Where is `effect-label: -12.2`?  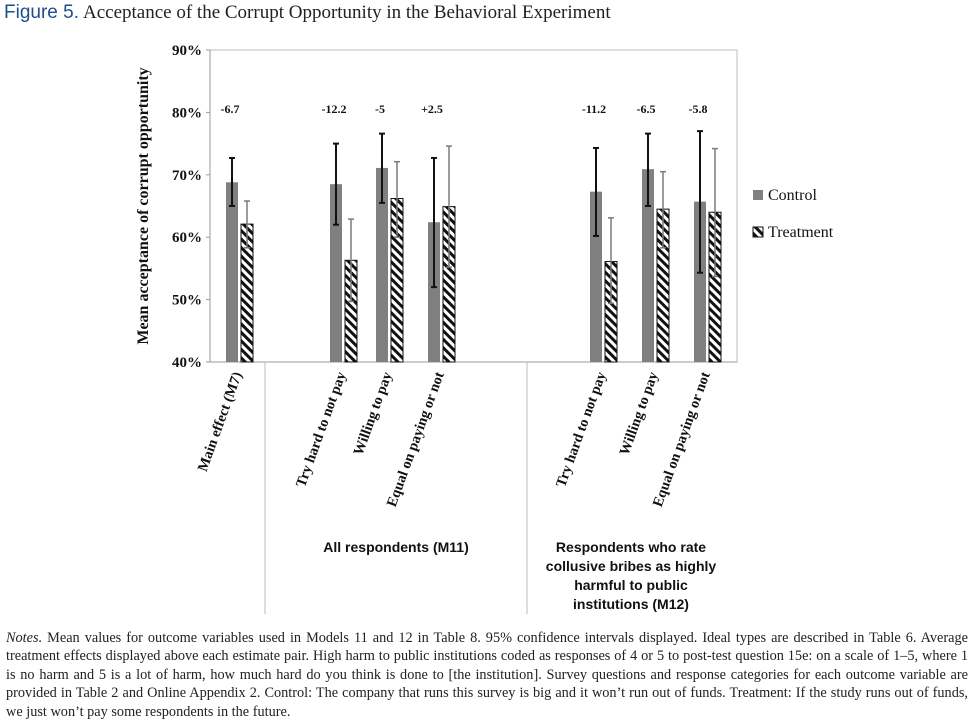
effect-label: -12.2 is located at coordinates (334, 109).